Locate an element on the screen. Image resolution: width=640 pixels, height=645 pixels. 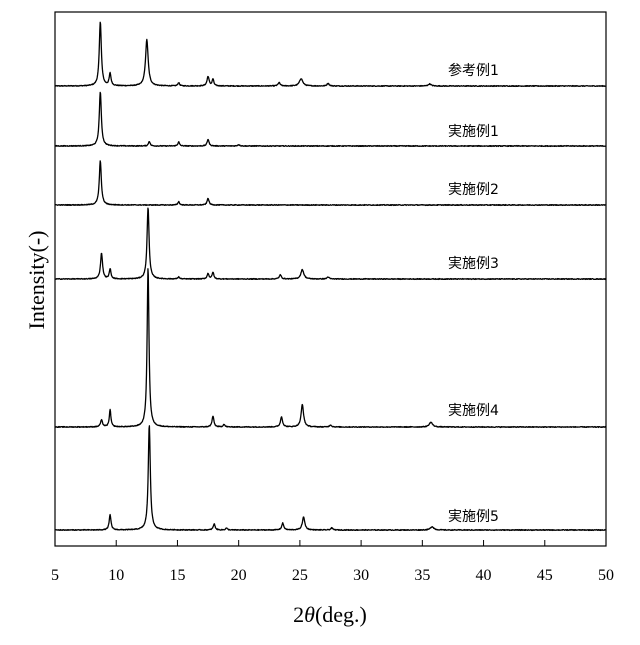
series-labels: 参考例1 実施例1 実施例2 実施例3 実施例4 実施例5 is located at coordinates (473, 293).